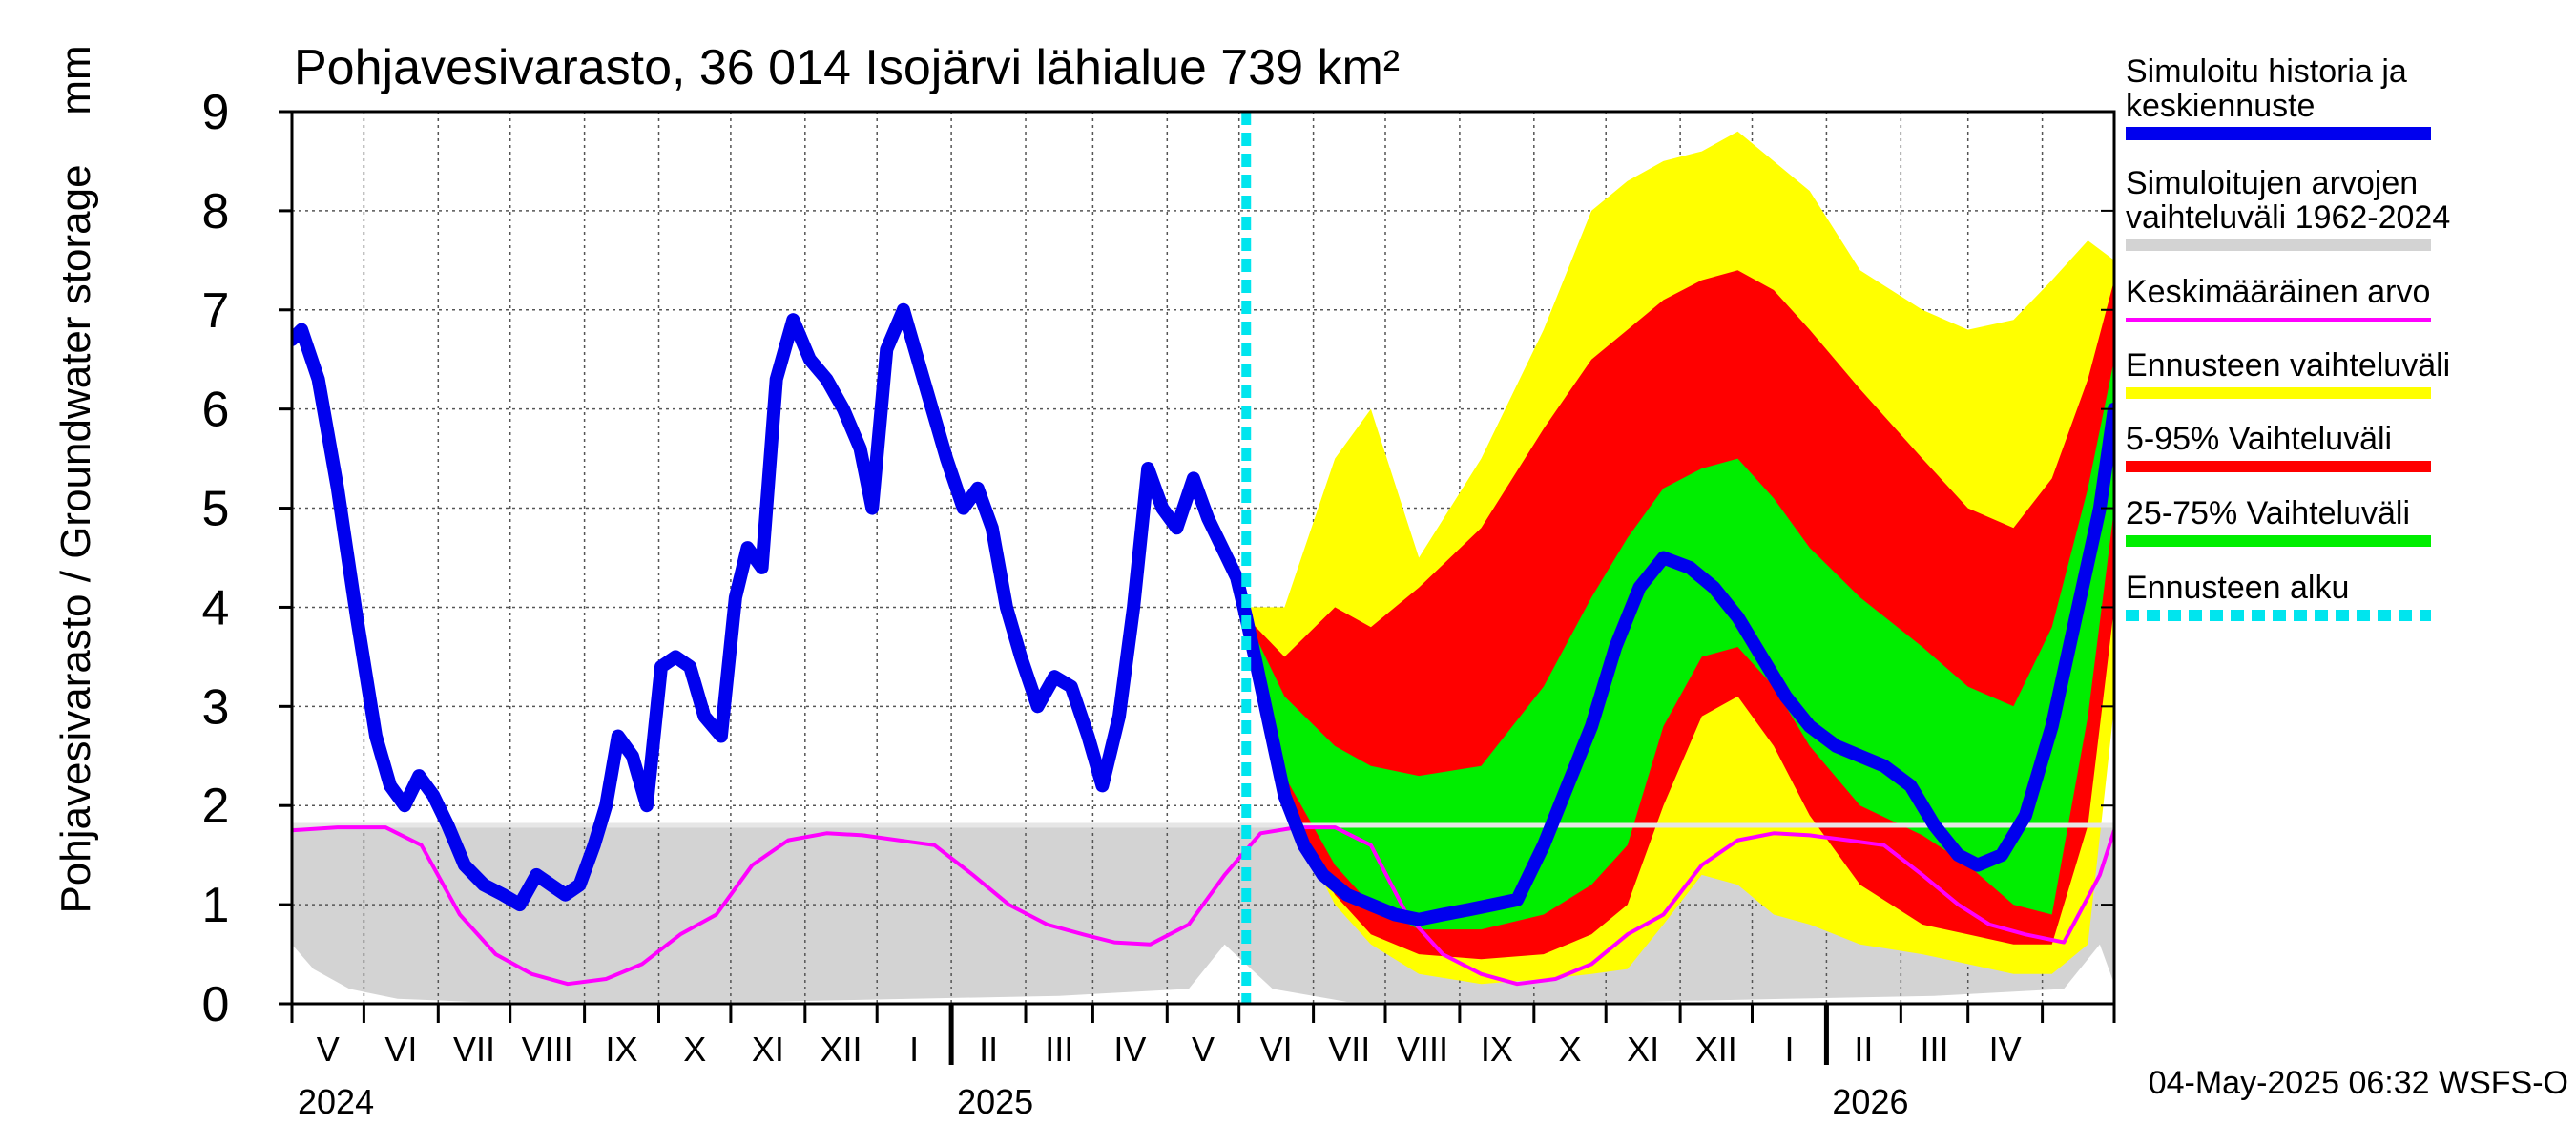 The width and height of the screenshot is (2576, 1145). I want to click on y-tick-label: 5, so click(216, 510).